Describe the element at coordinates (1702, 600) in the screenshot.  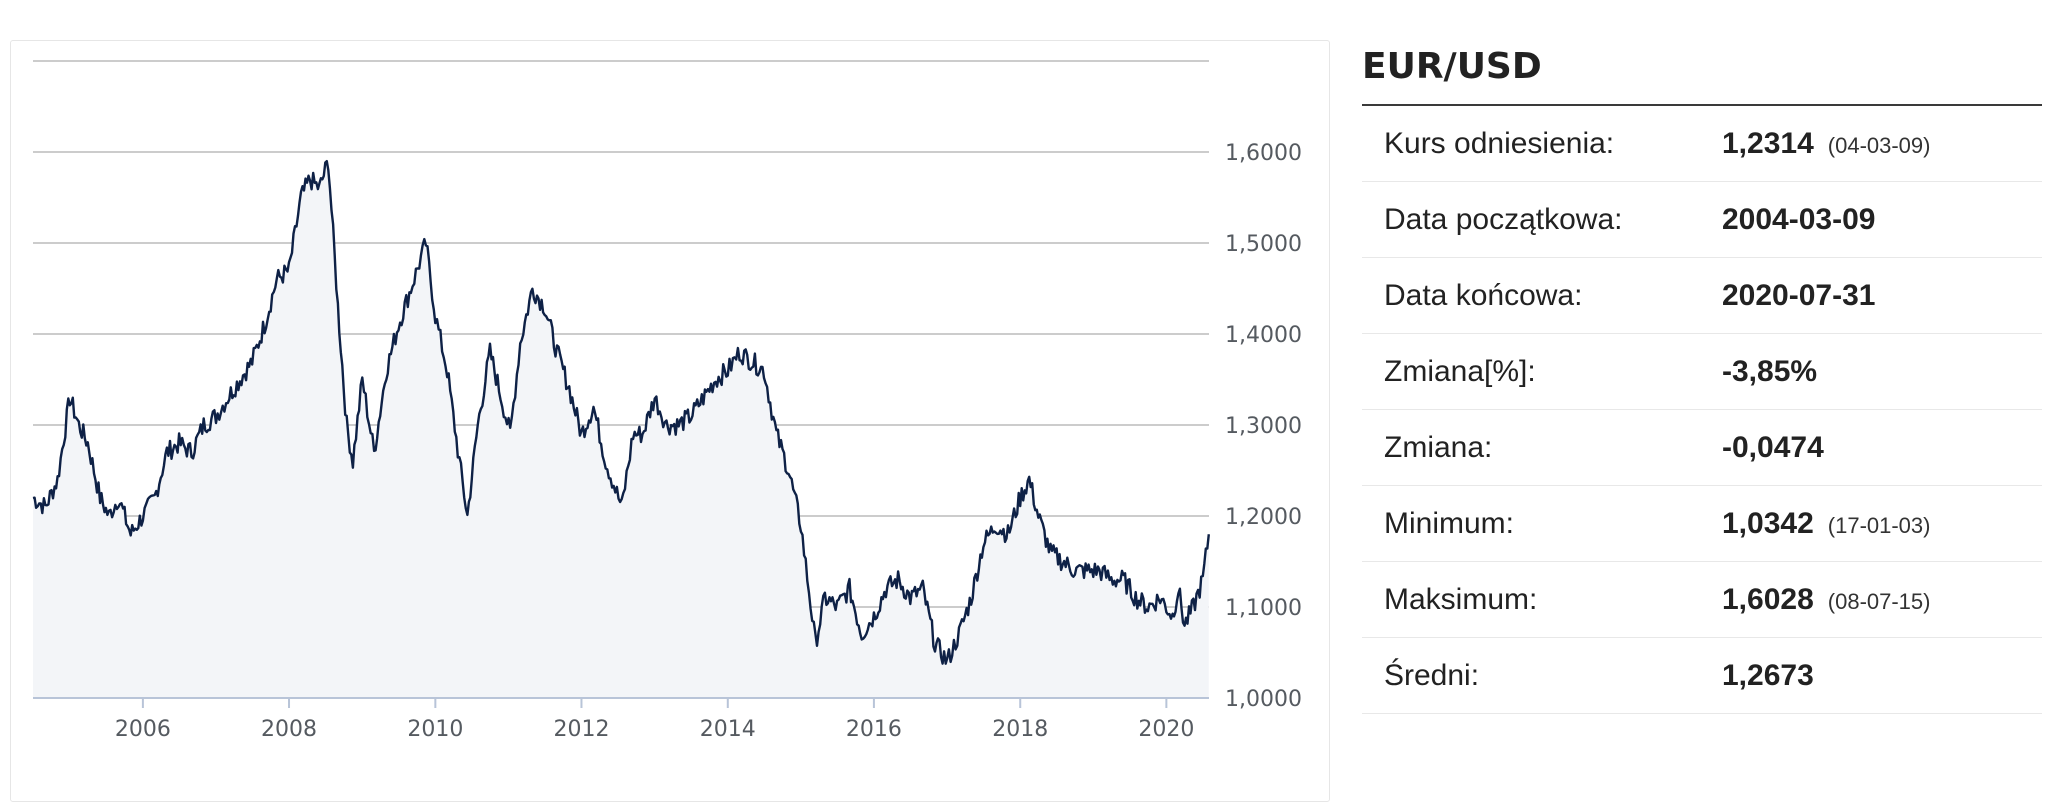
I see `stat-row: Maksimum: 1,6028 (08-07-15)` at that location.